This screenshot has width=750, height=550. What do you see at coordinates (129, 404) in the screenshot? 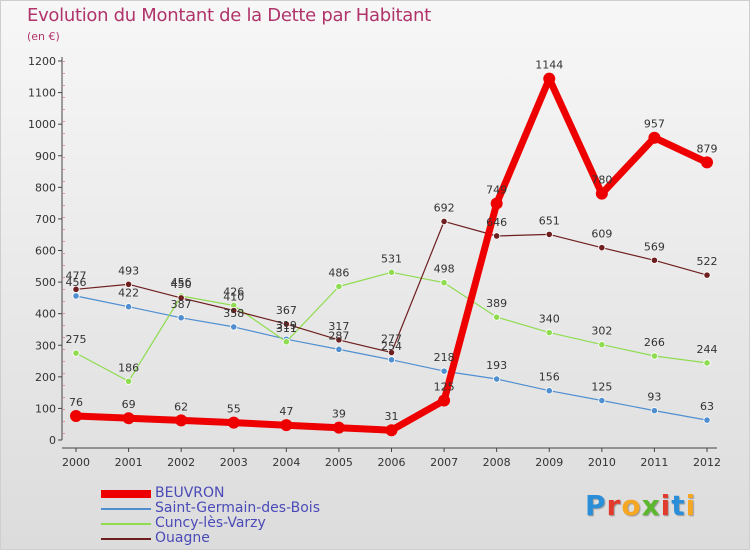
I see `data-label: 69` at bounding box center [129, 404].